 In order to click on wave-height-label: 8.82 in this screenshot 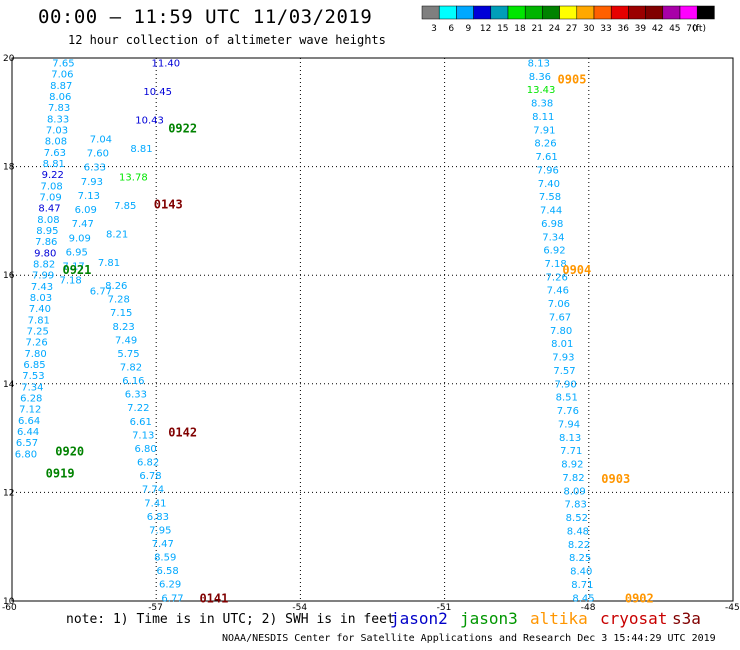, I will do `click(44, 264)`.